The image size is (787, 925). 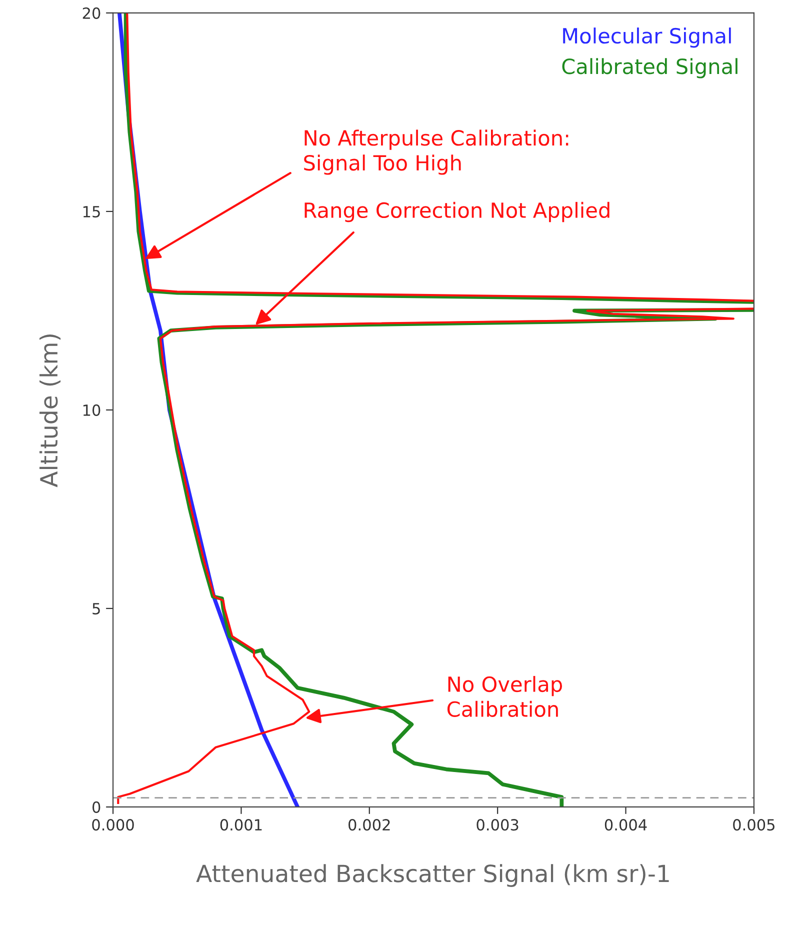 I want to click on text: Calibrated Signal, so click(x=650, y=68).